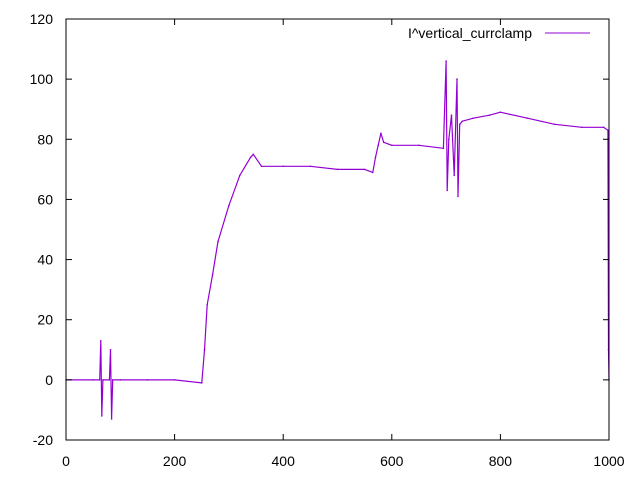 The width and height of the screenshot is (640, 480). What do you see at coordinates (45, 320) in the screenshot?
I see `y-tick-label: 20` at bounding box center [45, 320].